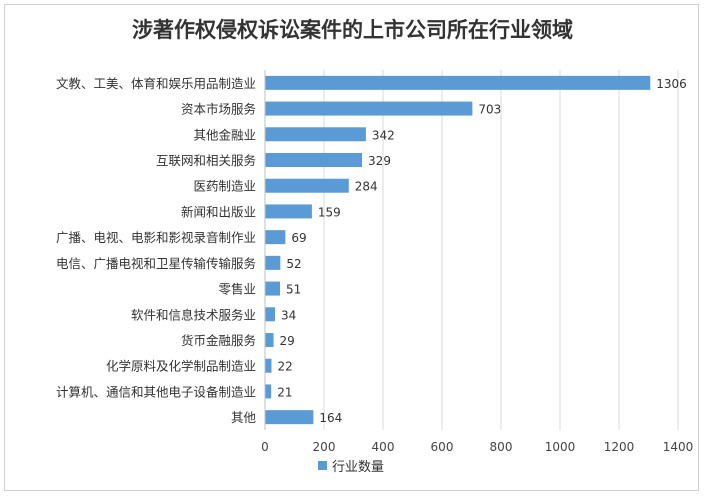 The image size is (705, 497). What do you see at coordinates (284, 367) in the screenshot?
I see `data-label: 22` at bounding box center [284, 367].